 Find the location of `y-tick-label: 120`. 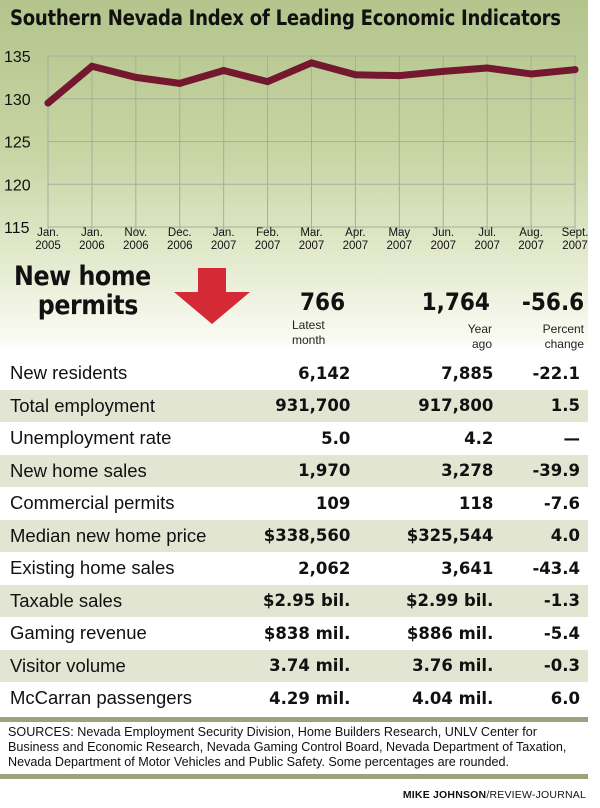

y-tick-label: 120 is located at coordinates (17, 185).